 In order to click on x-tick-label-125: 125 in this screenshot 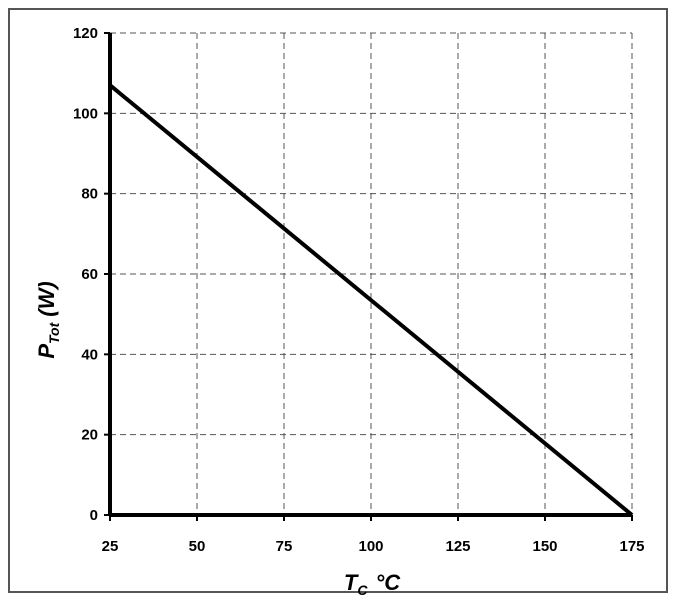, I will do `click(457, 546)`.